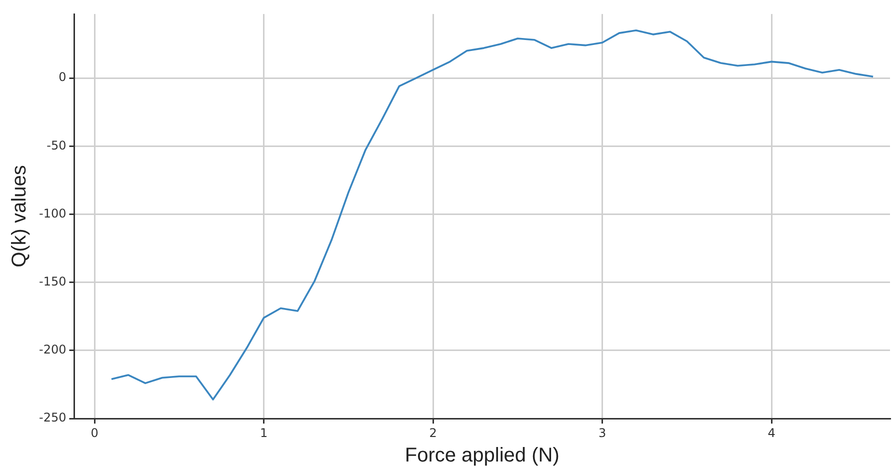 The height and width of the screenshot is (468, 892). What do you see at coordinates (482, 455) in the screenshot?
I see `x-axis-title: Force applied (N)` at bounding box center [482, 455].